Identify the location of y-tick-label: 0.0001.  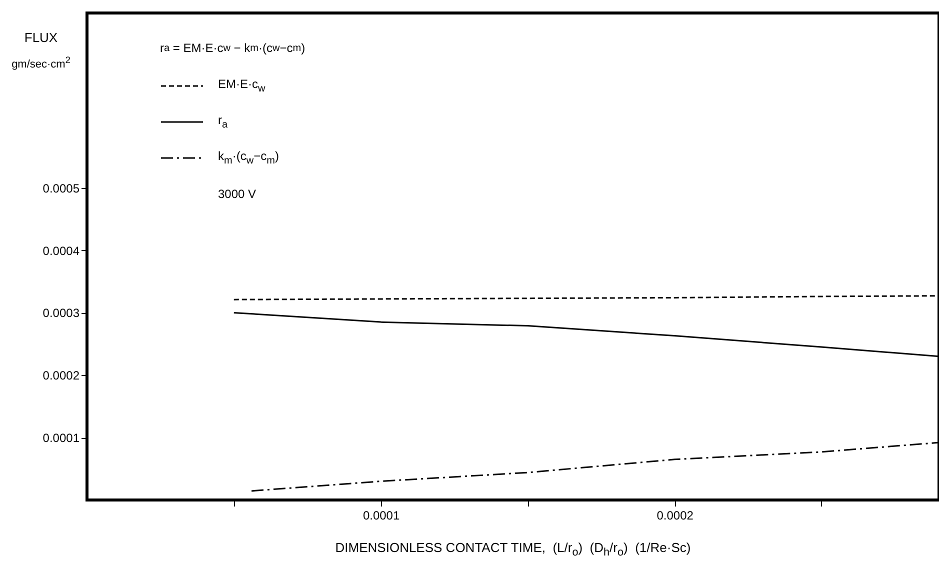
(61, 438).